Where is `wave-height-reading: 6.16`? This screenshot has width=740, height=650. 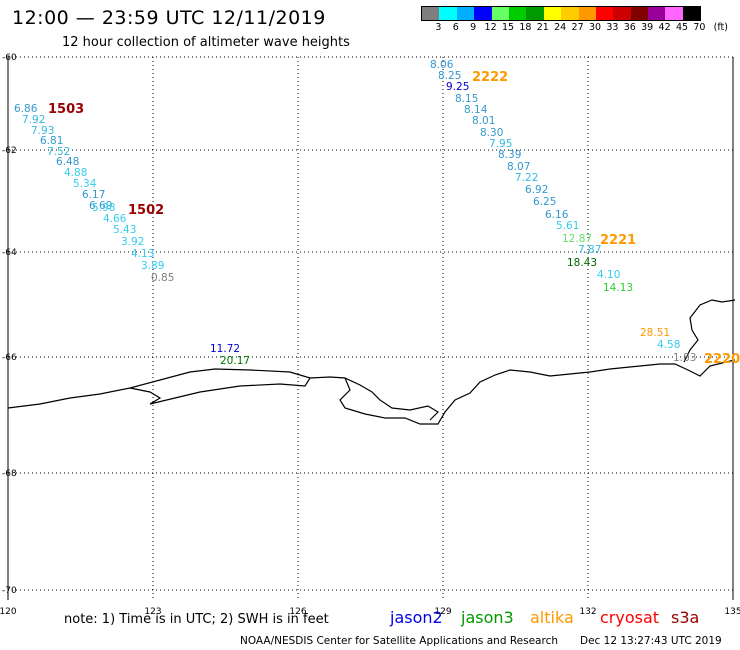
wave-height-reading: 6.16 is located at coordinates (557, 215).